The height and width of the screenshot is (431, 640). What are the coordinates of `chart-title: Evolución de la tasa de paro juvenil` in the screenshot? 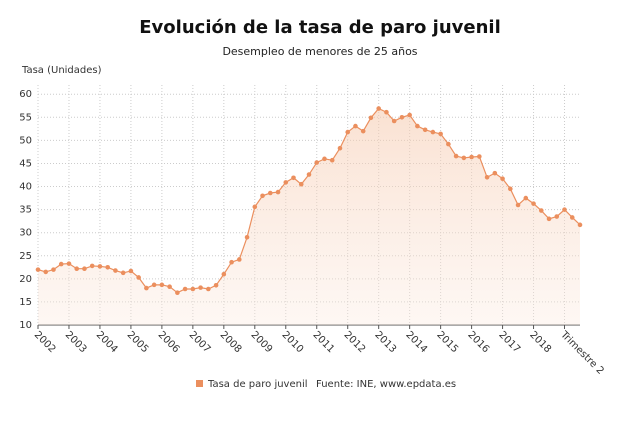 It's located at (319, 27).